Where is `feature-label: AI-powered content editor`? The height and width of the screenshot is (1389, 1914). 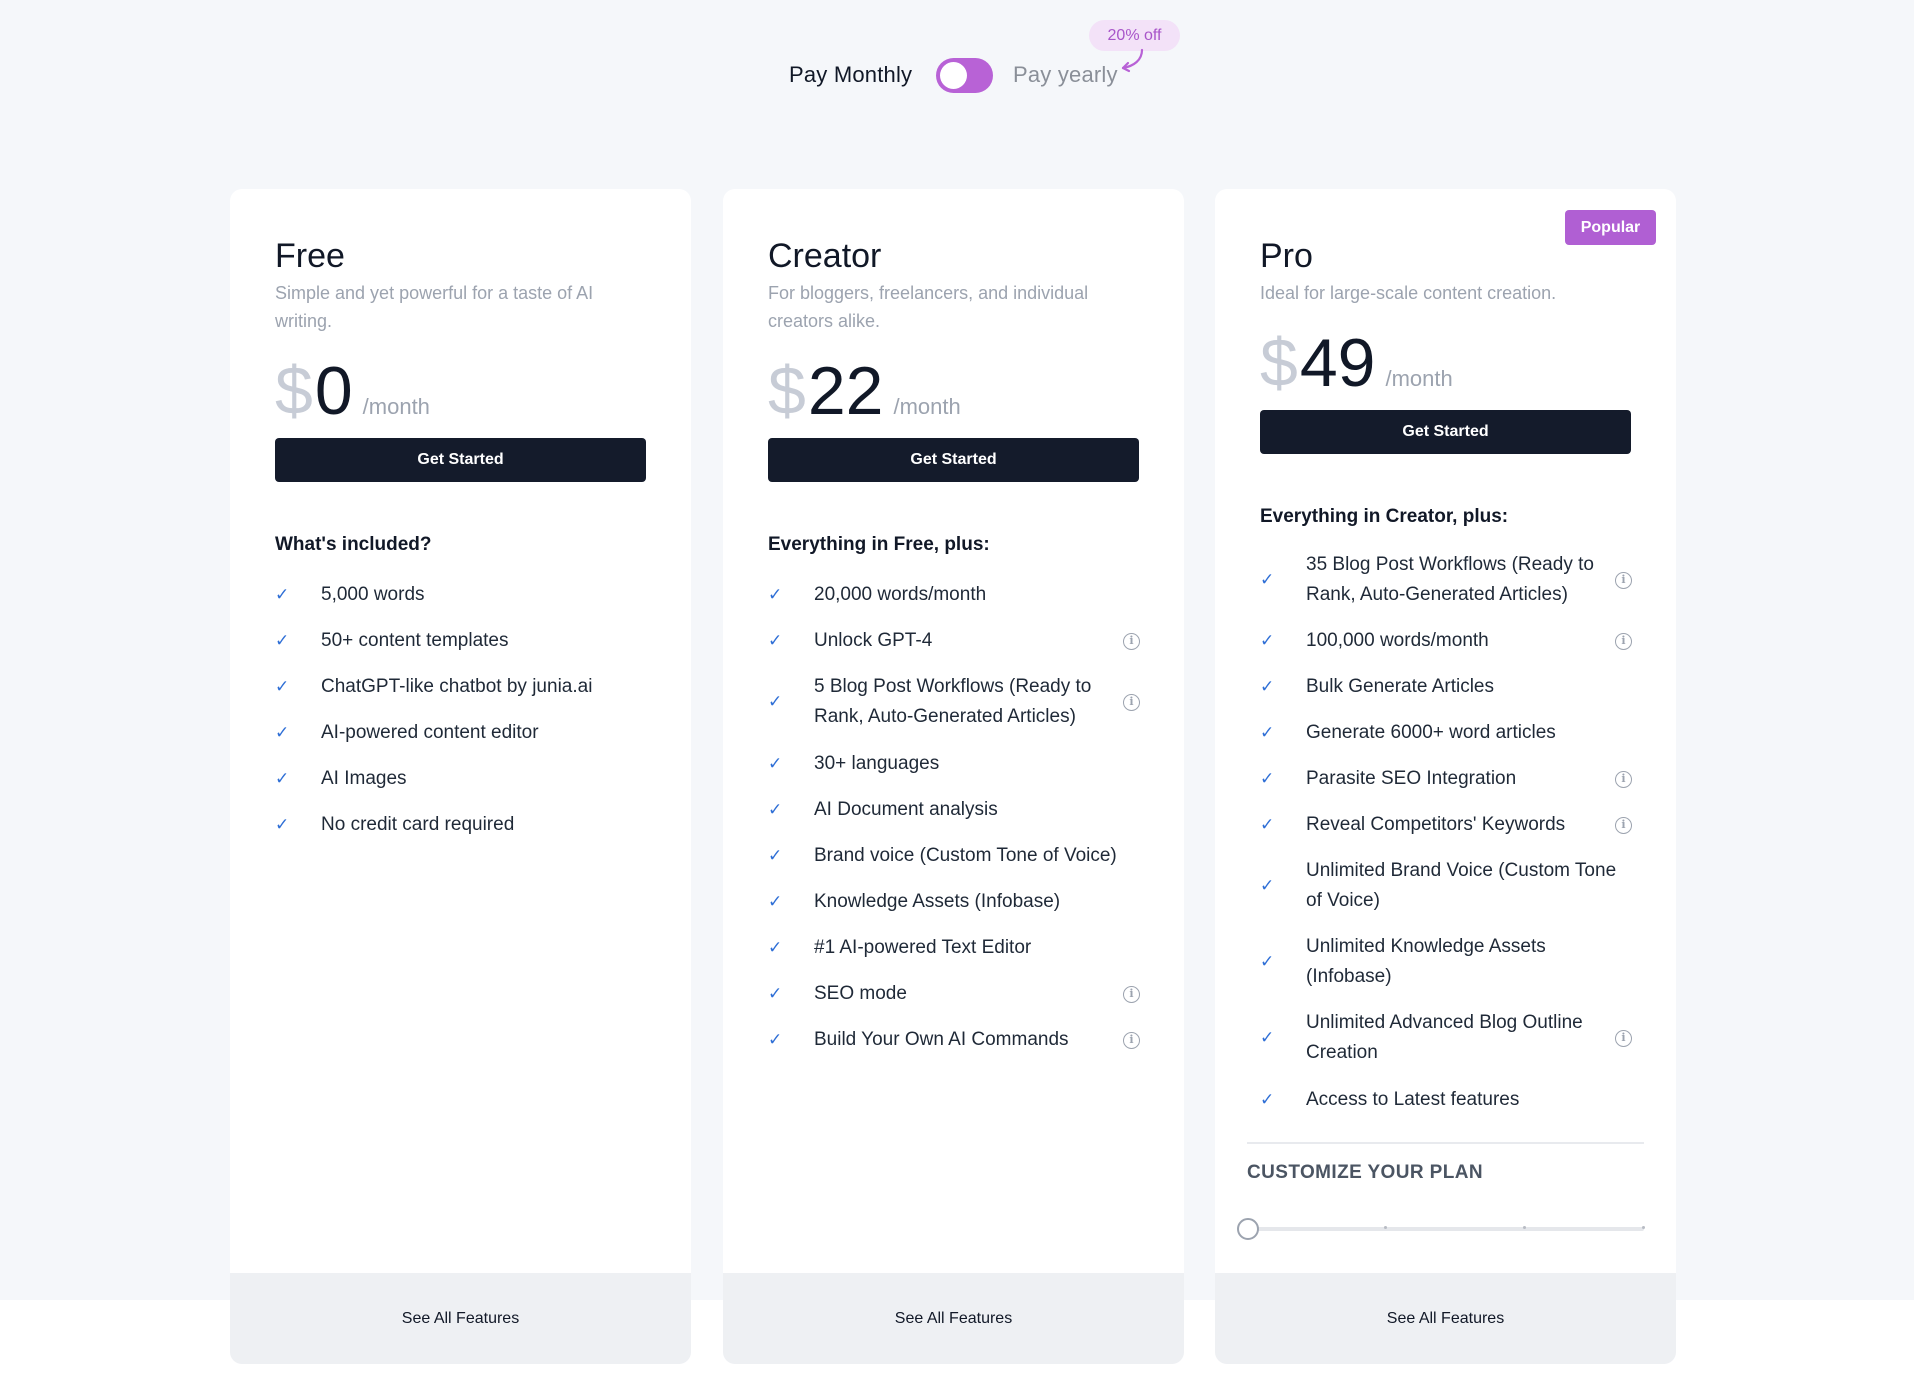 feature-label: AI-powered content editor is located at coordinates (430, 732).